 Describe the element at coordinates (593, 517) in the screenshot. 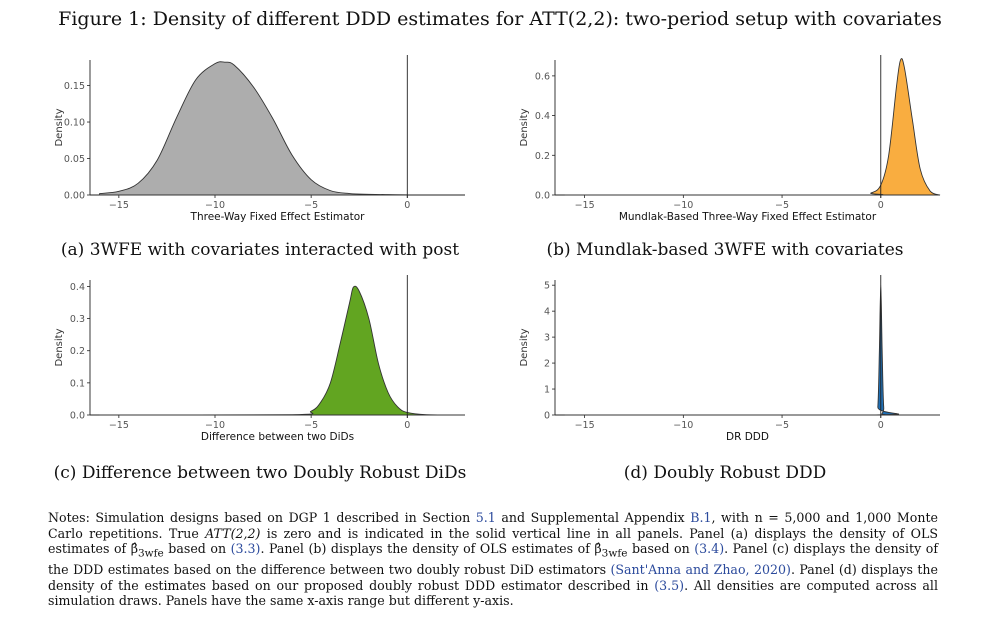

I see `notes-text: and Supplemental Appendix` at that location.